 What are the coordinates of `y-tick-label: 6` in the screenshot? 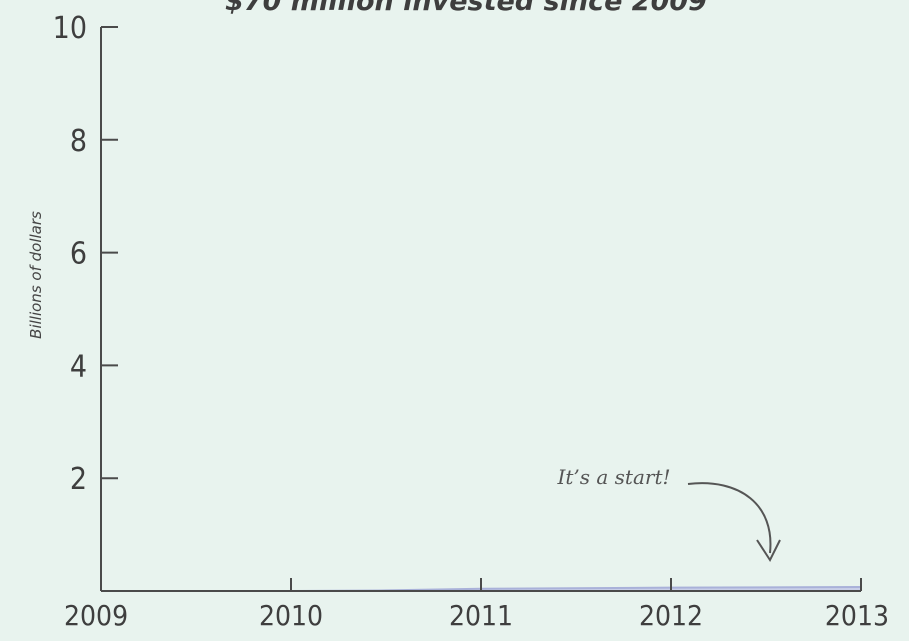 It's located at (78, 254).